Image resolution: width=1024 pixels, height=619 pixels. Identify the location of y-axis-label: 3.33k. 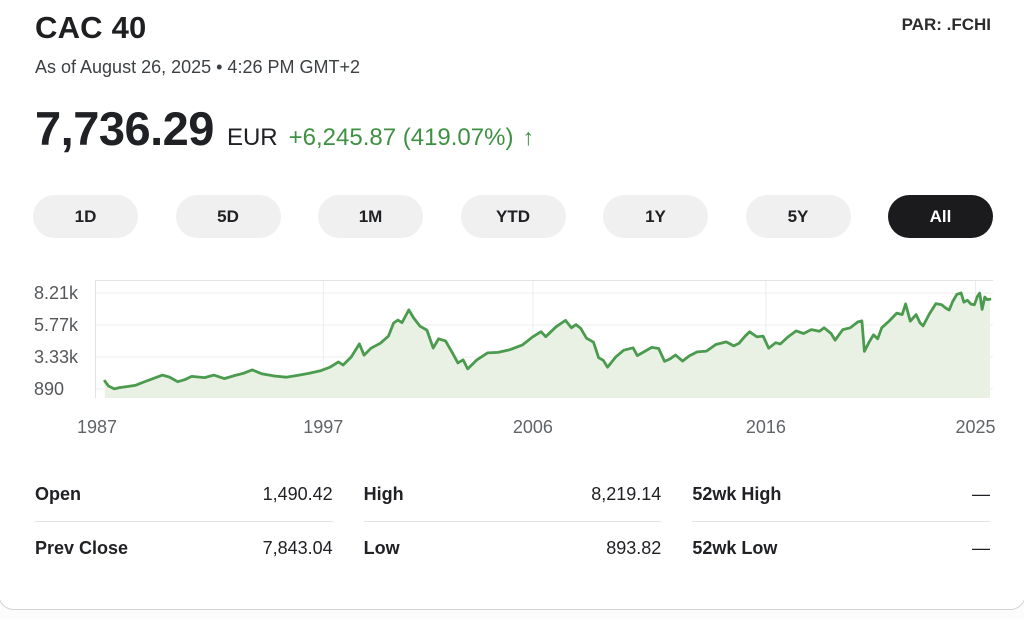
(56, 357).